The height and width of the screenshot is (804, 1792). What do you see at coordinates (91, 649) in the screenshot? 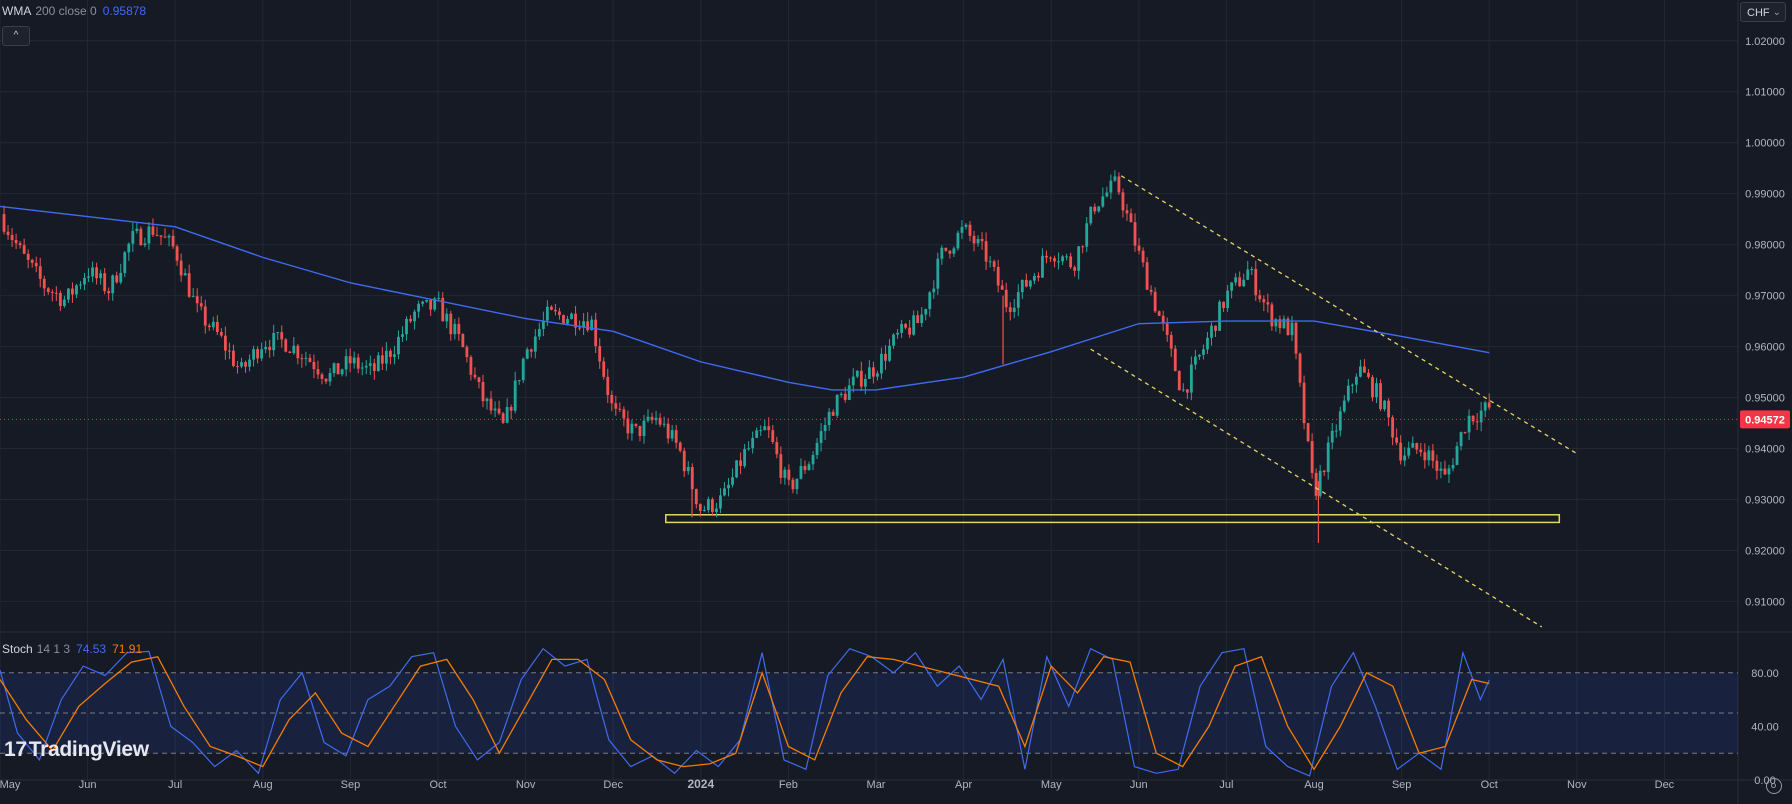
I see `stoch-k-value: 74.53` at bounding box center [91, 649].